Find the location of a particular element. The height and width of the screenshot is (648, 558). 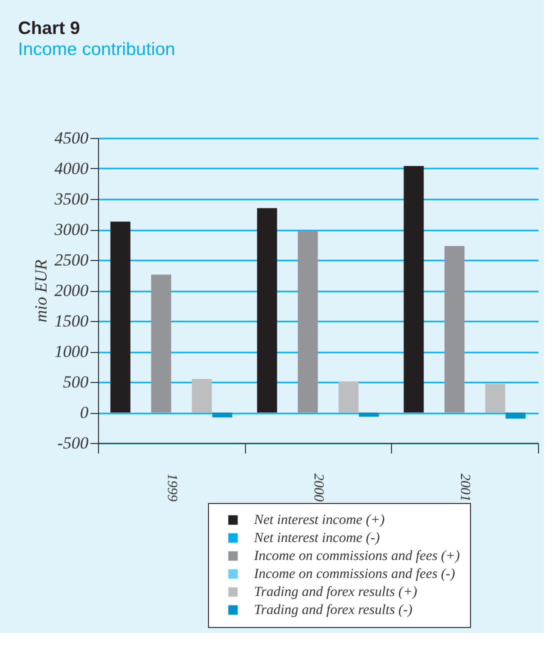

y-tick-label: 500 is located at coordinates (76, 382).